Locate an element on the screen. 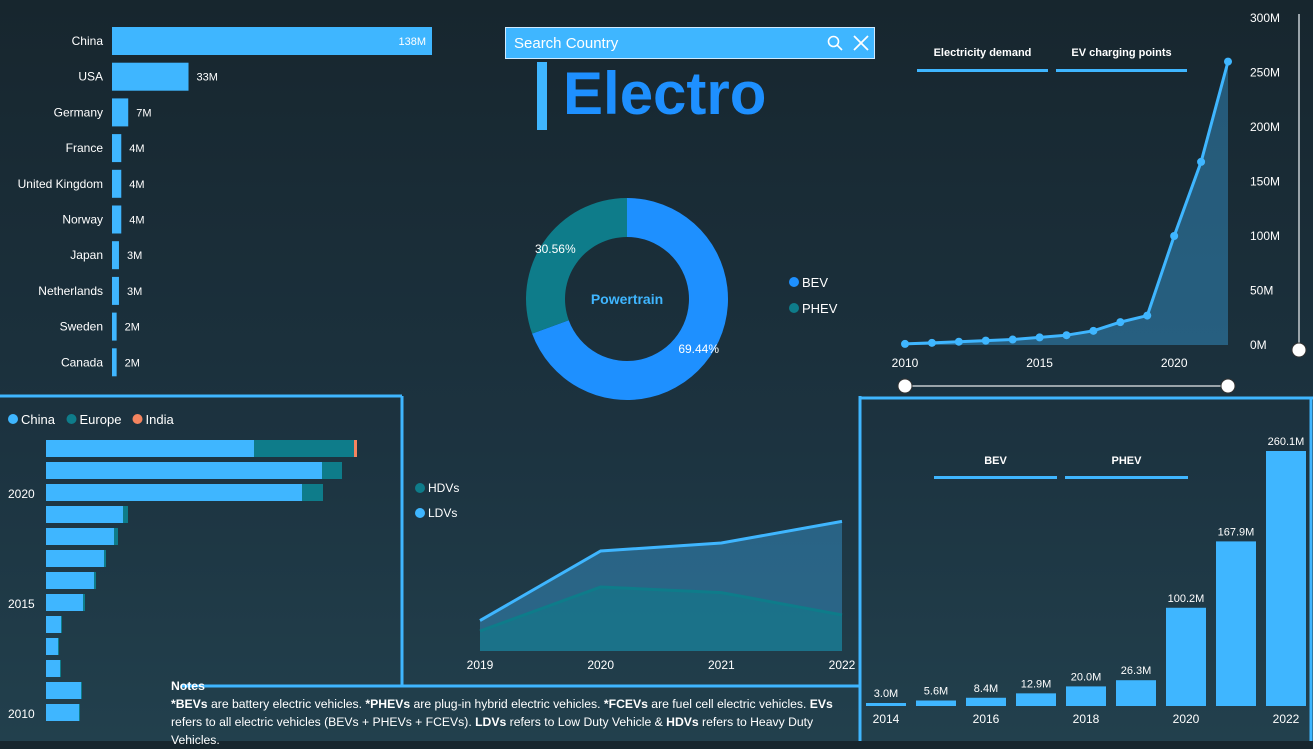 The image size is (1313, 749). country-label: Netherlands is located at coordinates (70, 291).